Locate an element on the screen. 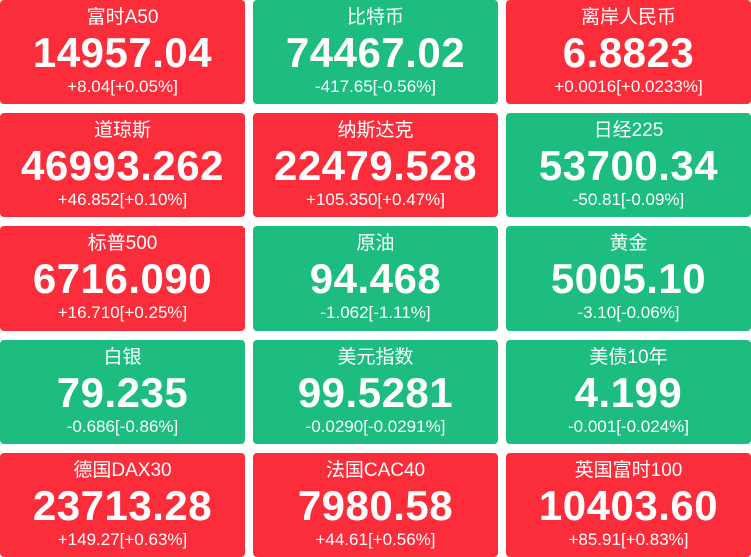 The width and height of the screenshot is (751, 557). instrument-name: 离岸人民币 is located at coordinates (628, 18).